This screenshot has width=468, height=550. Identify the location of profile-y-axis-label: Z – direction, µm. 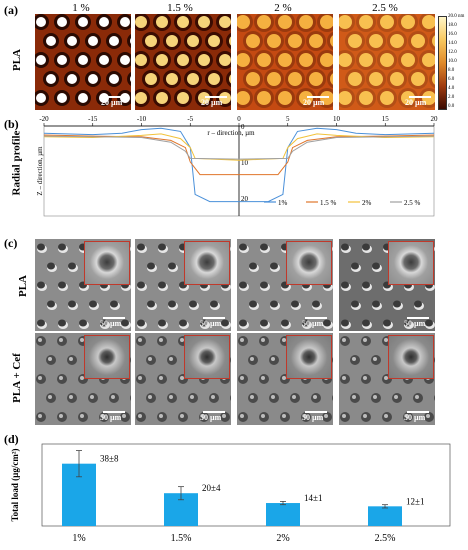
(40, 171).